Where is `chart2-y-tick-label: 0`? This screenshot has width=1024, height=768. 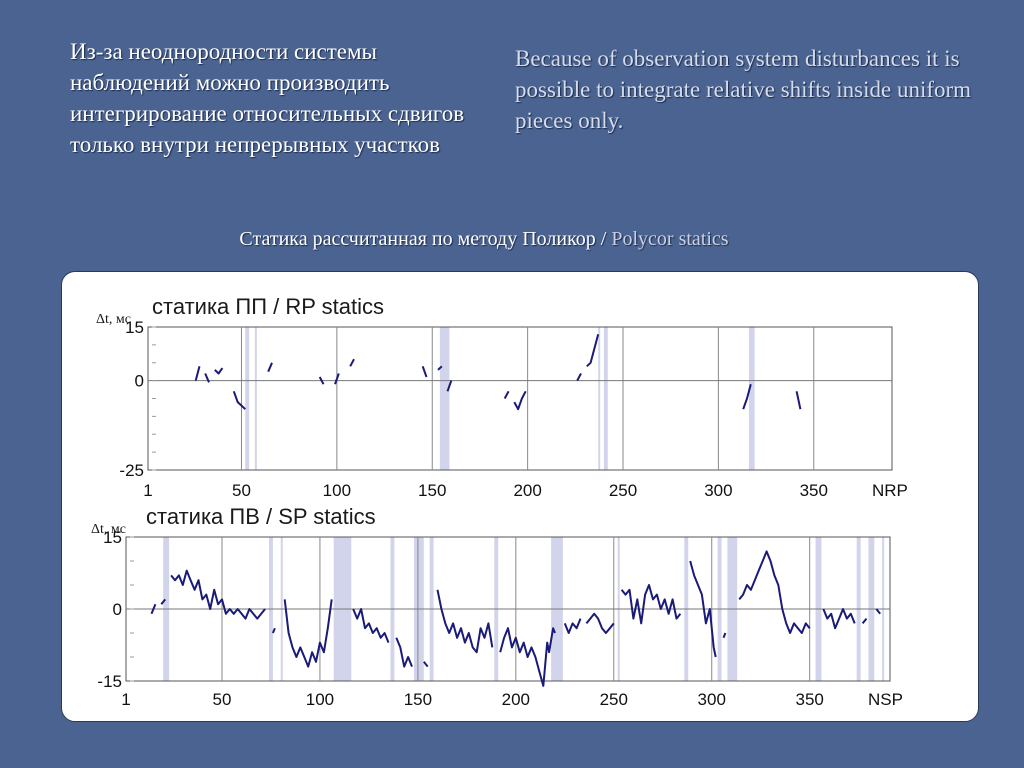 chart2-y-tick-label: 0 is located at coordinates (117, 609).